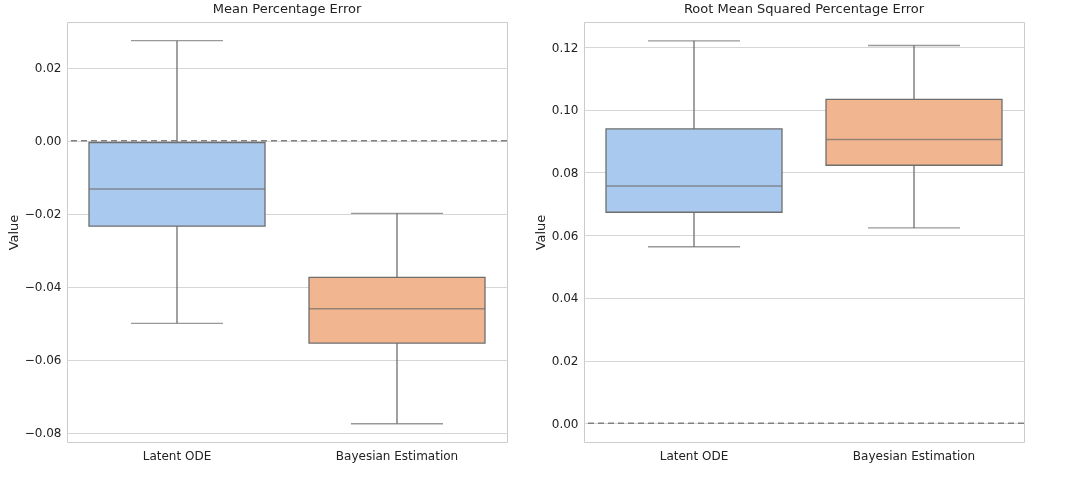  What do you see at coordinates (43, 433) in the screenshot?
I see `y-tick-label: −0.08` at bounding box center [43, 433].